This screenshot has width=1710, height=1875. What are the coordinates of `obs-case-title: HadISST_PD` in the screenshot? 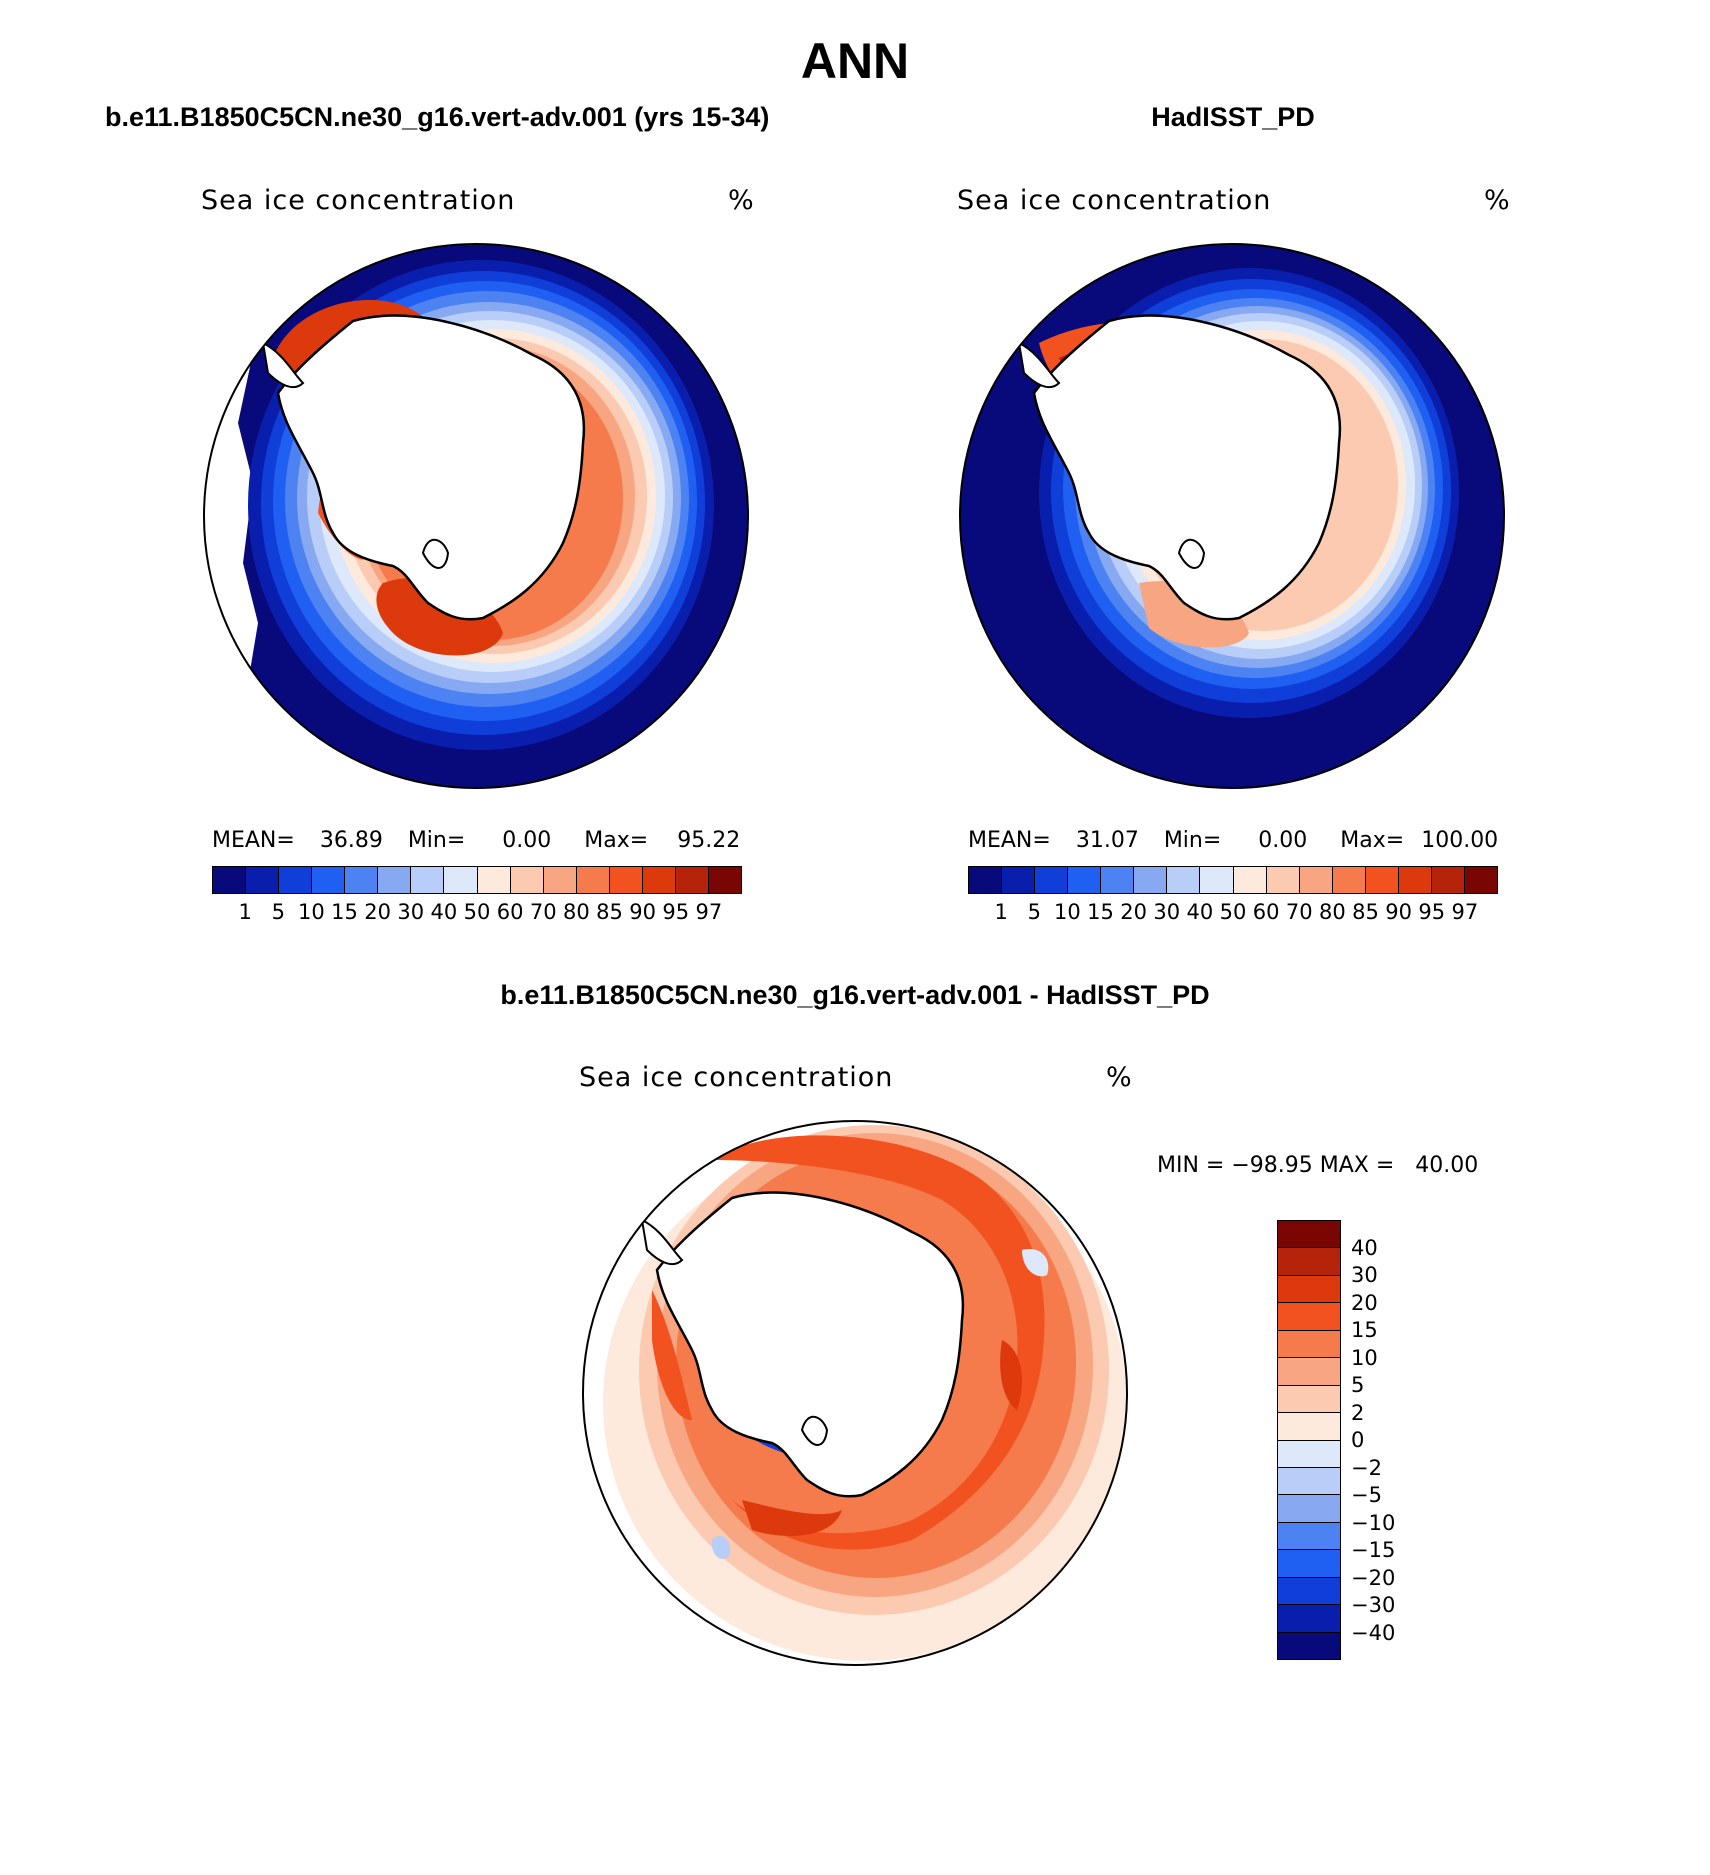 It's located at (1233, 117).